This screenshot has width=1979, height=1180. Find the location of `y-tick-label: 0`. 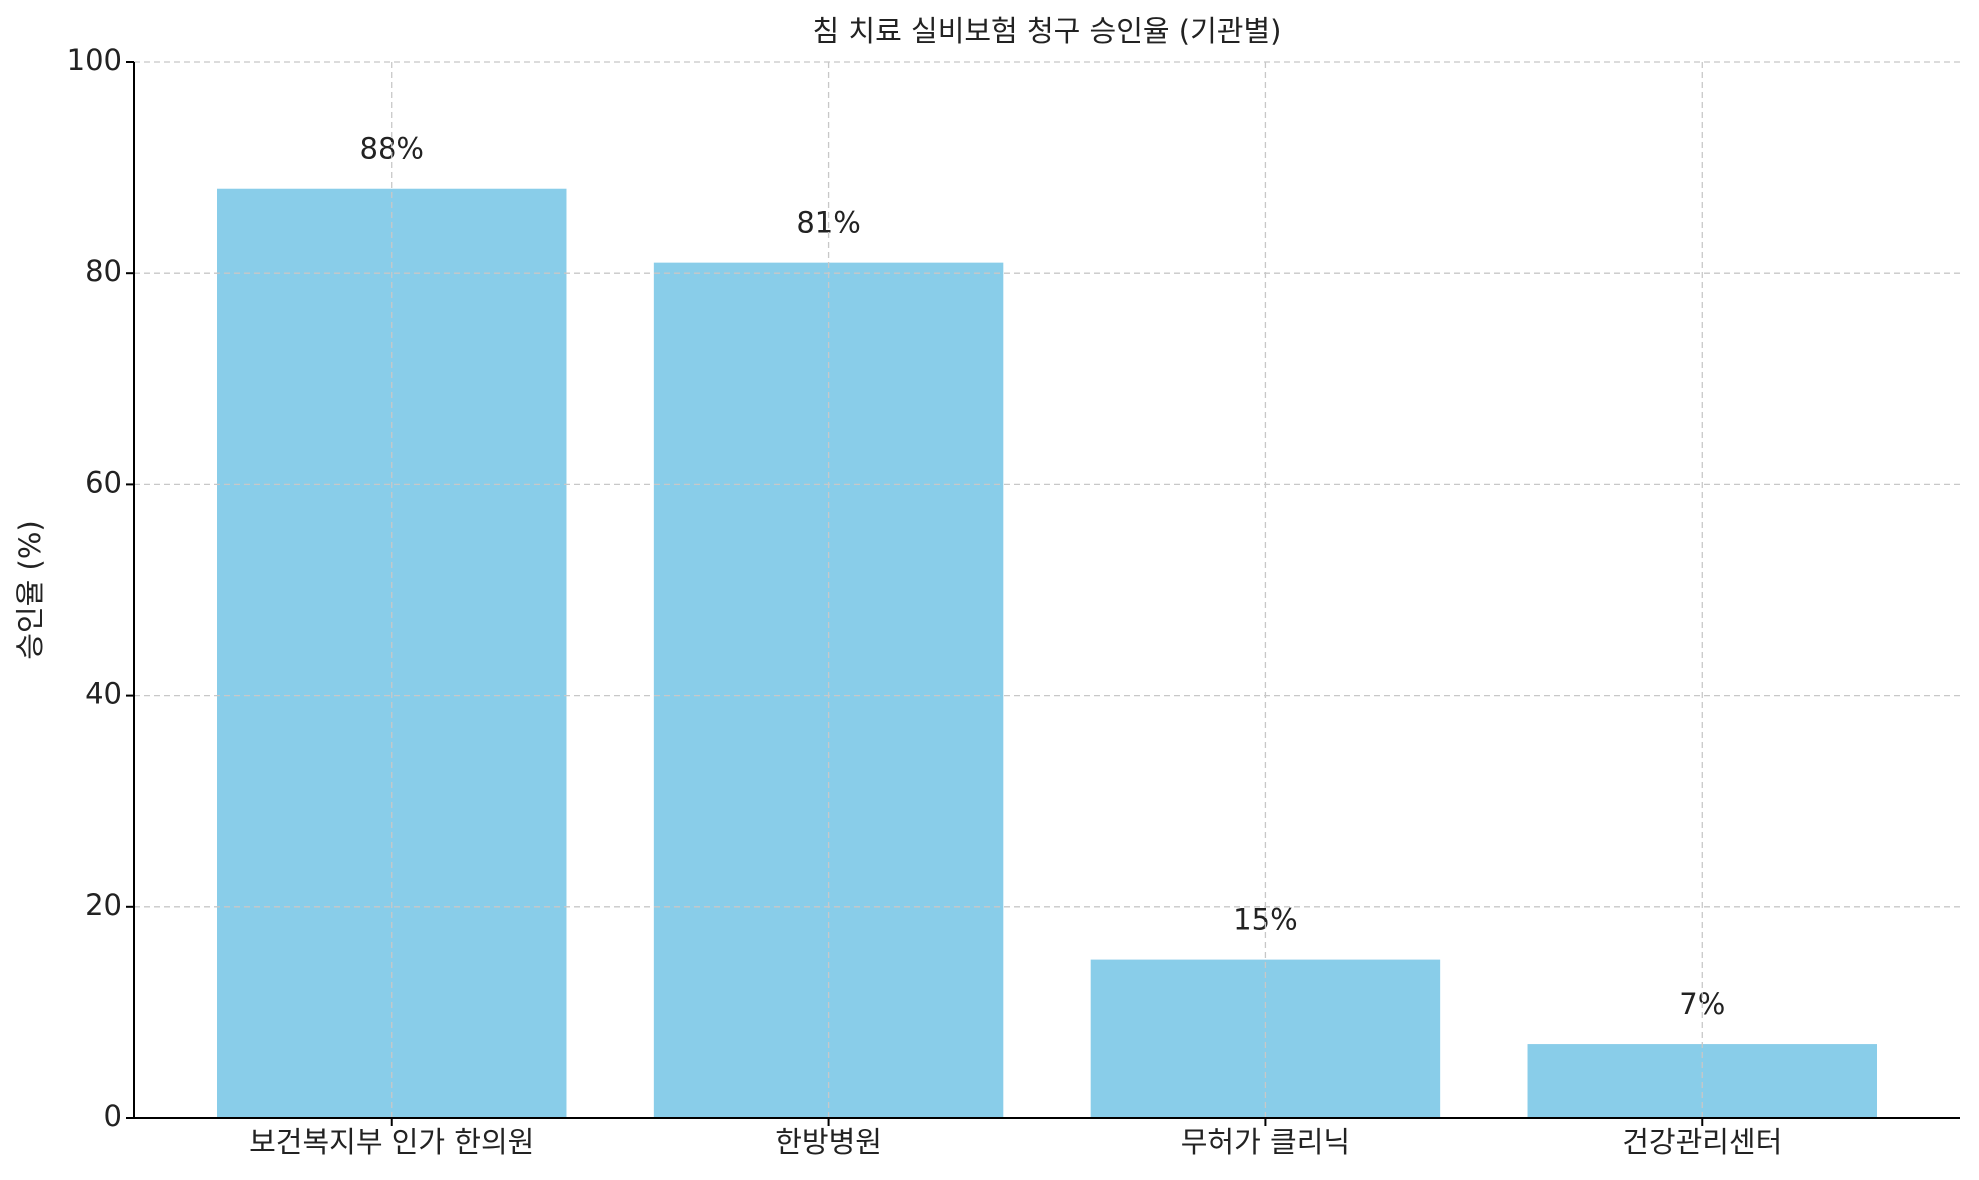

y-tick-label: 0 is located at coordinates (113, 1116).